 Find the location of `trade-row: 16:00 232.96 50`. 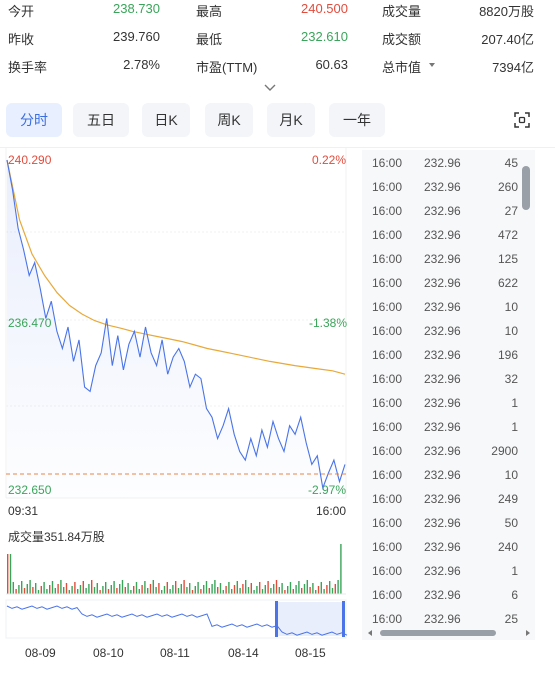

trade-row: 16:00 232.96 50 is located at coordinates (442, 522).